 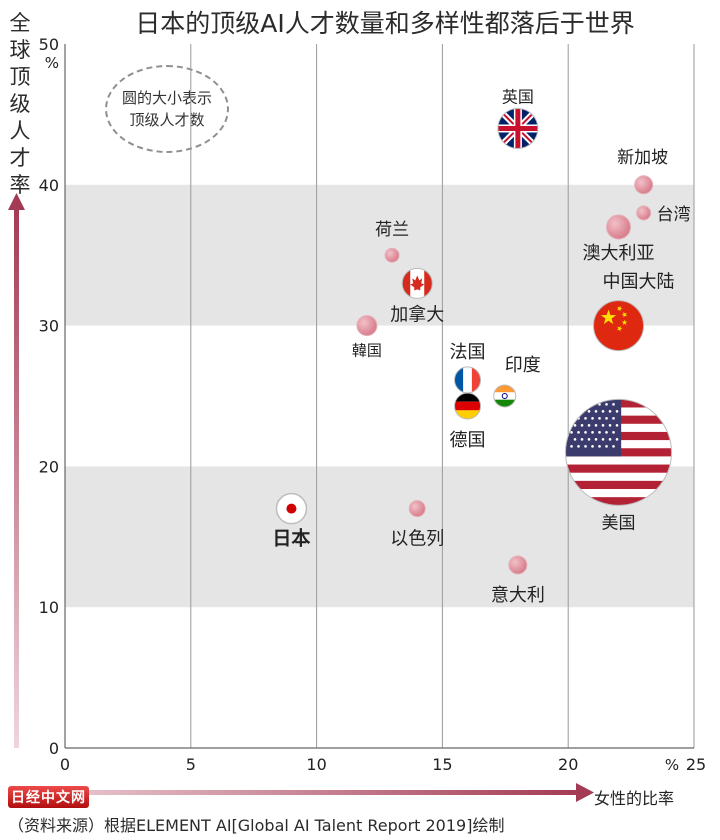 I want to click on canada-red-right, so click(x=428, y=283).